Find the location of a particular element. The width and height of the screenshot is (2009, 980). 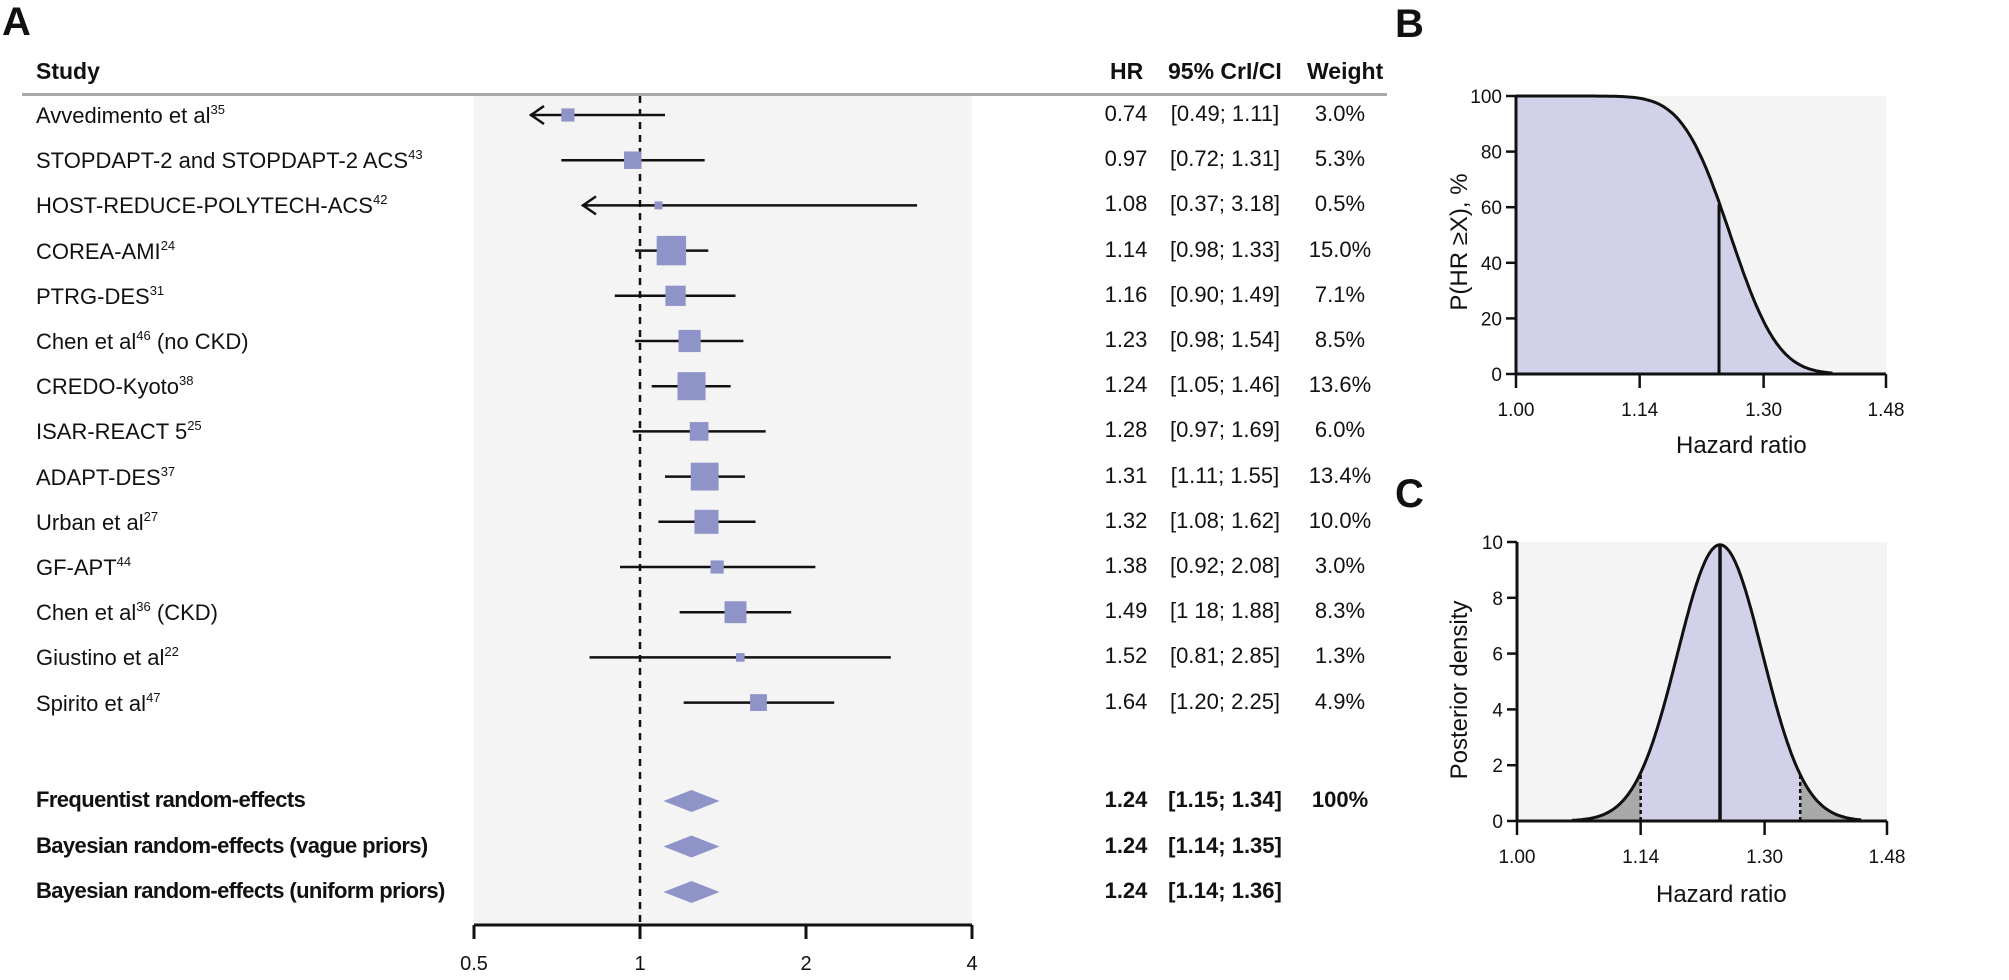

hr-value: 1.08 is located at coordinates (1126, 204).